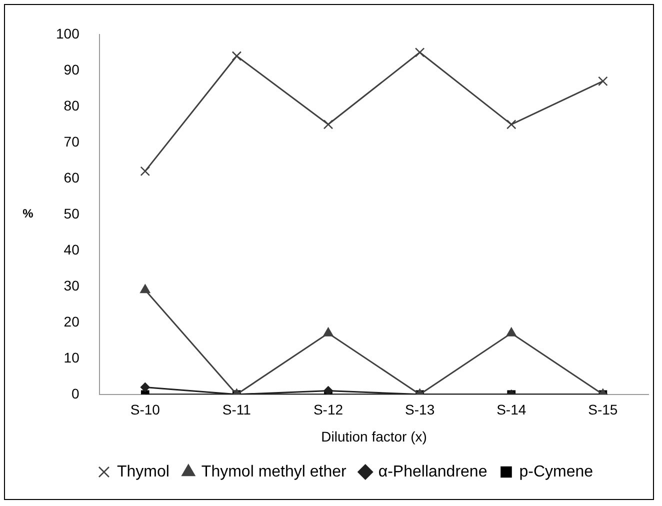  What do you see at coordinates (72, 249) in the screenshot?
I see `y-tick-label: 40` at bounding box center [72, 249].